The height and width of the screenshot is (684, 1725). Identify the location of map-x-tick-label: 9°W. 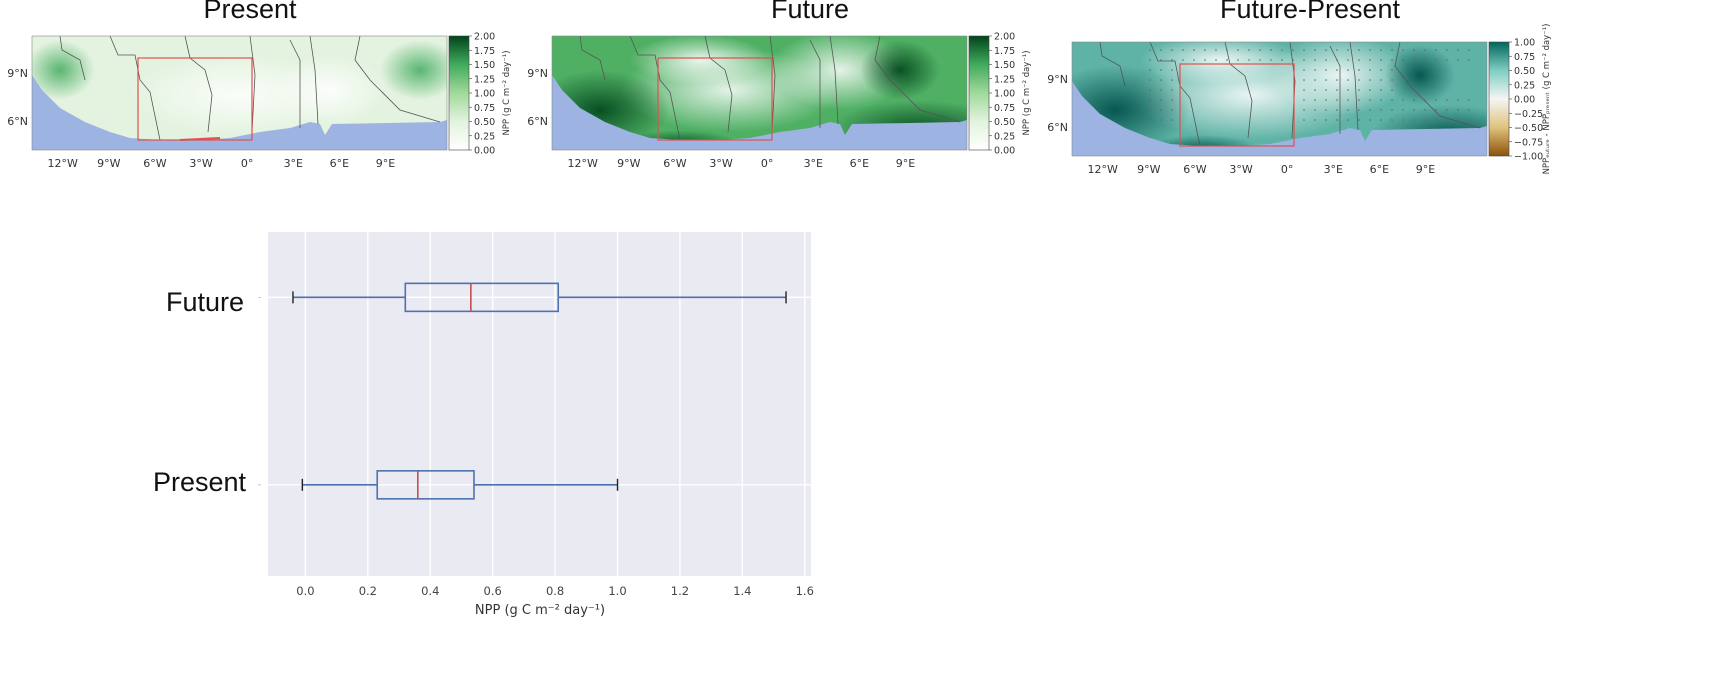
(1148, 169).